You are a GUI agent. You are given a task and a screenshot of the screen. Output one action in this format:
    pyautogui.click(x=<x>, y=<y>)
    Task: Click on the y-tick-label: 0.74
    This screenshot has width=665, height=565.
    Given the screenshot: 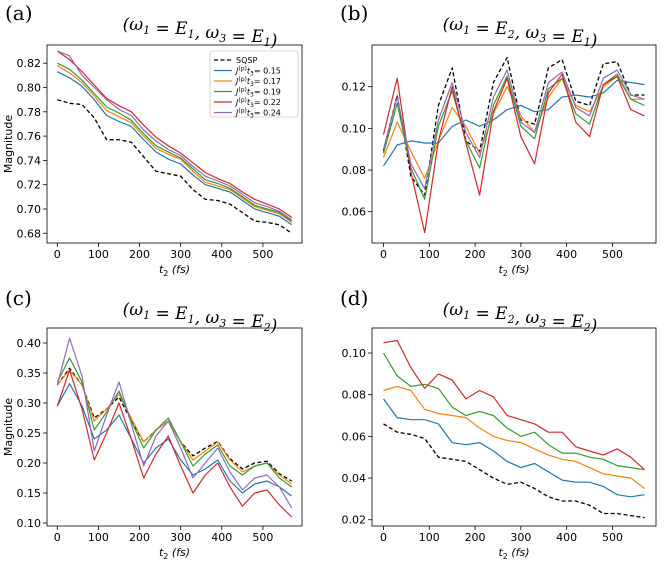 What is the action you would take?
    pyautogui.click(x=29, y=160)
    